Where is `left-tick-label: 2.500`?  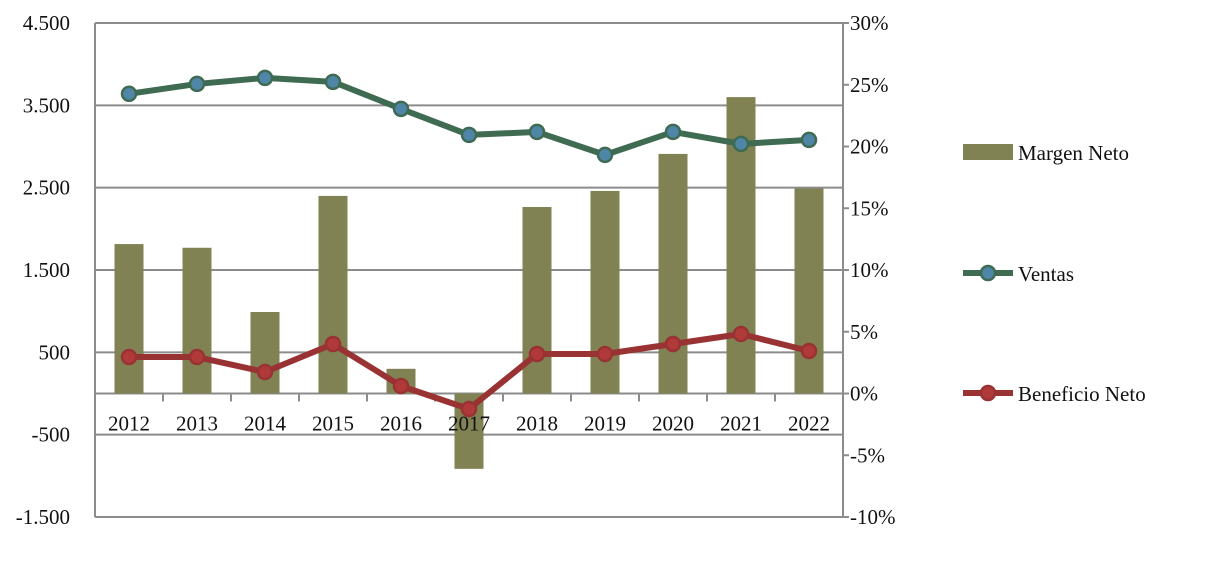
left-tick-label: 2.500 is located at coordinates (46, 188).